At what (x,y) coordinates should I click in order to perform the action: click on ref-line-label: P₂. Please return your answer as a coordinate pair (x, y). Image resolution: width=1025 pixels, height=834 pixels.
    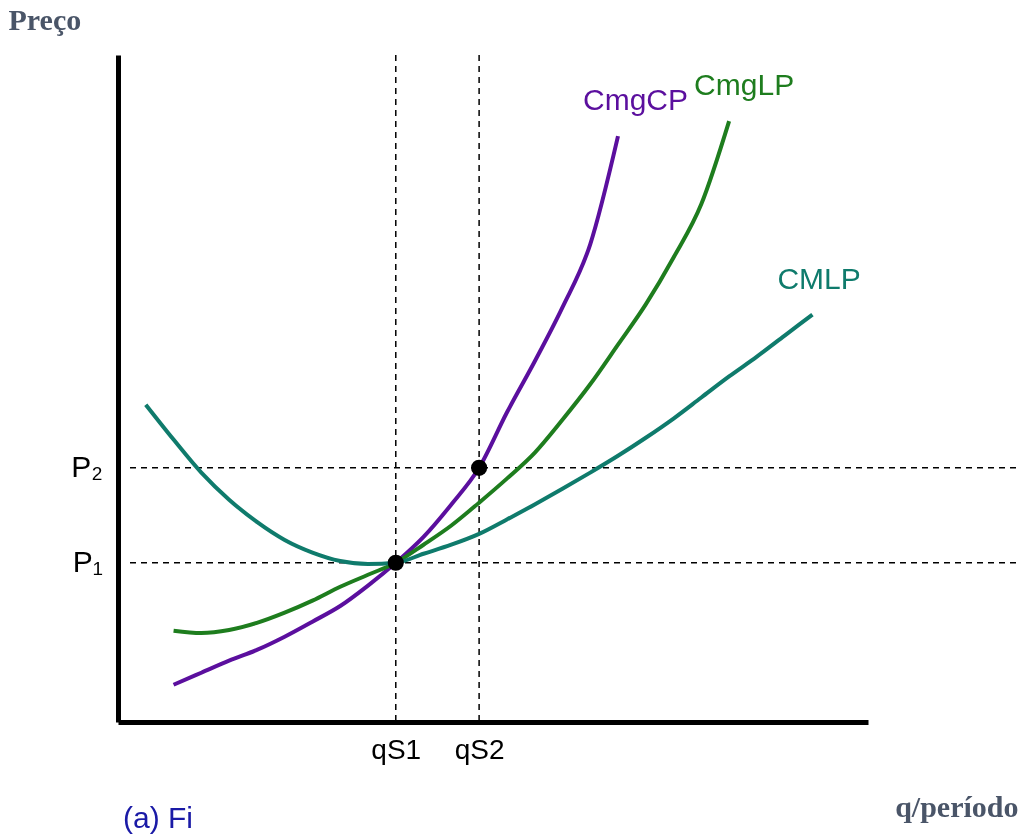
    Looking at the image, I should click on (87, 466).